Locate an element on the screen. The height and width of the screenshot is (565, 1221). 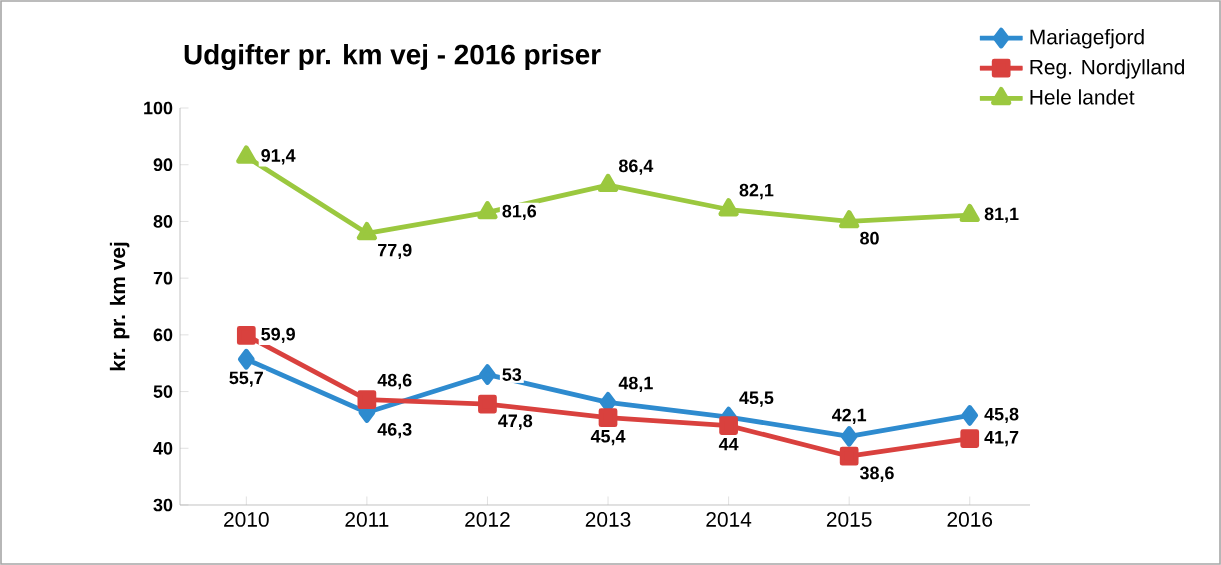
y-tick-label: 60 is located at coordinates (163, 335).